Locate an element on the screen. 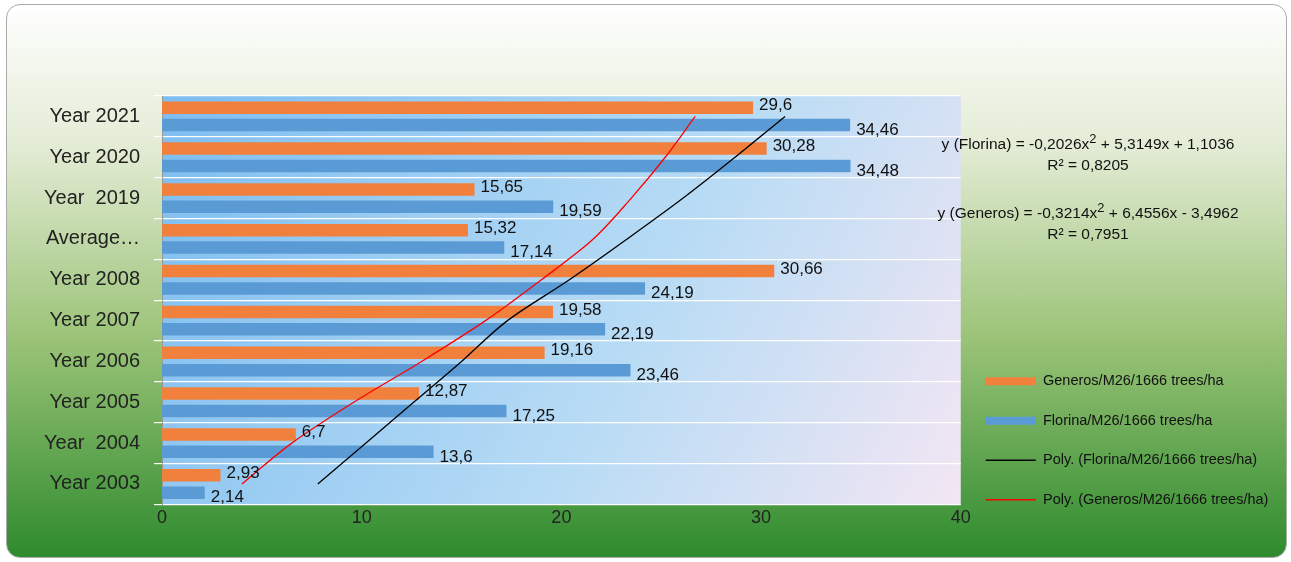 The width and height of the screenshot is (1291, 562). data-label: 23,46 is located at coordinates (658, 374).